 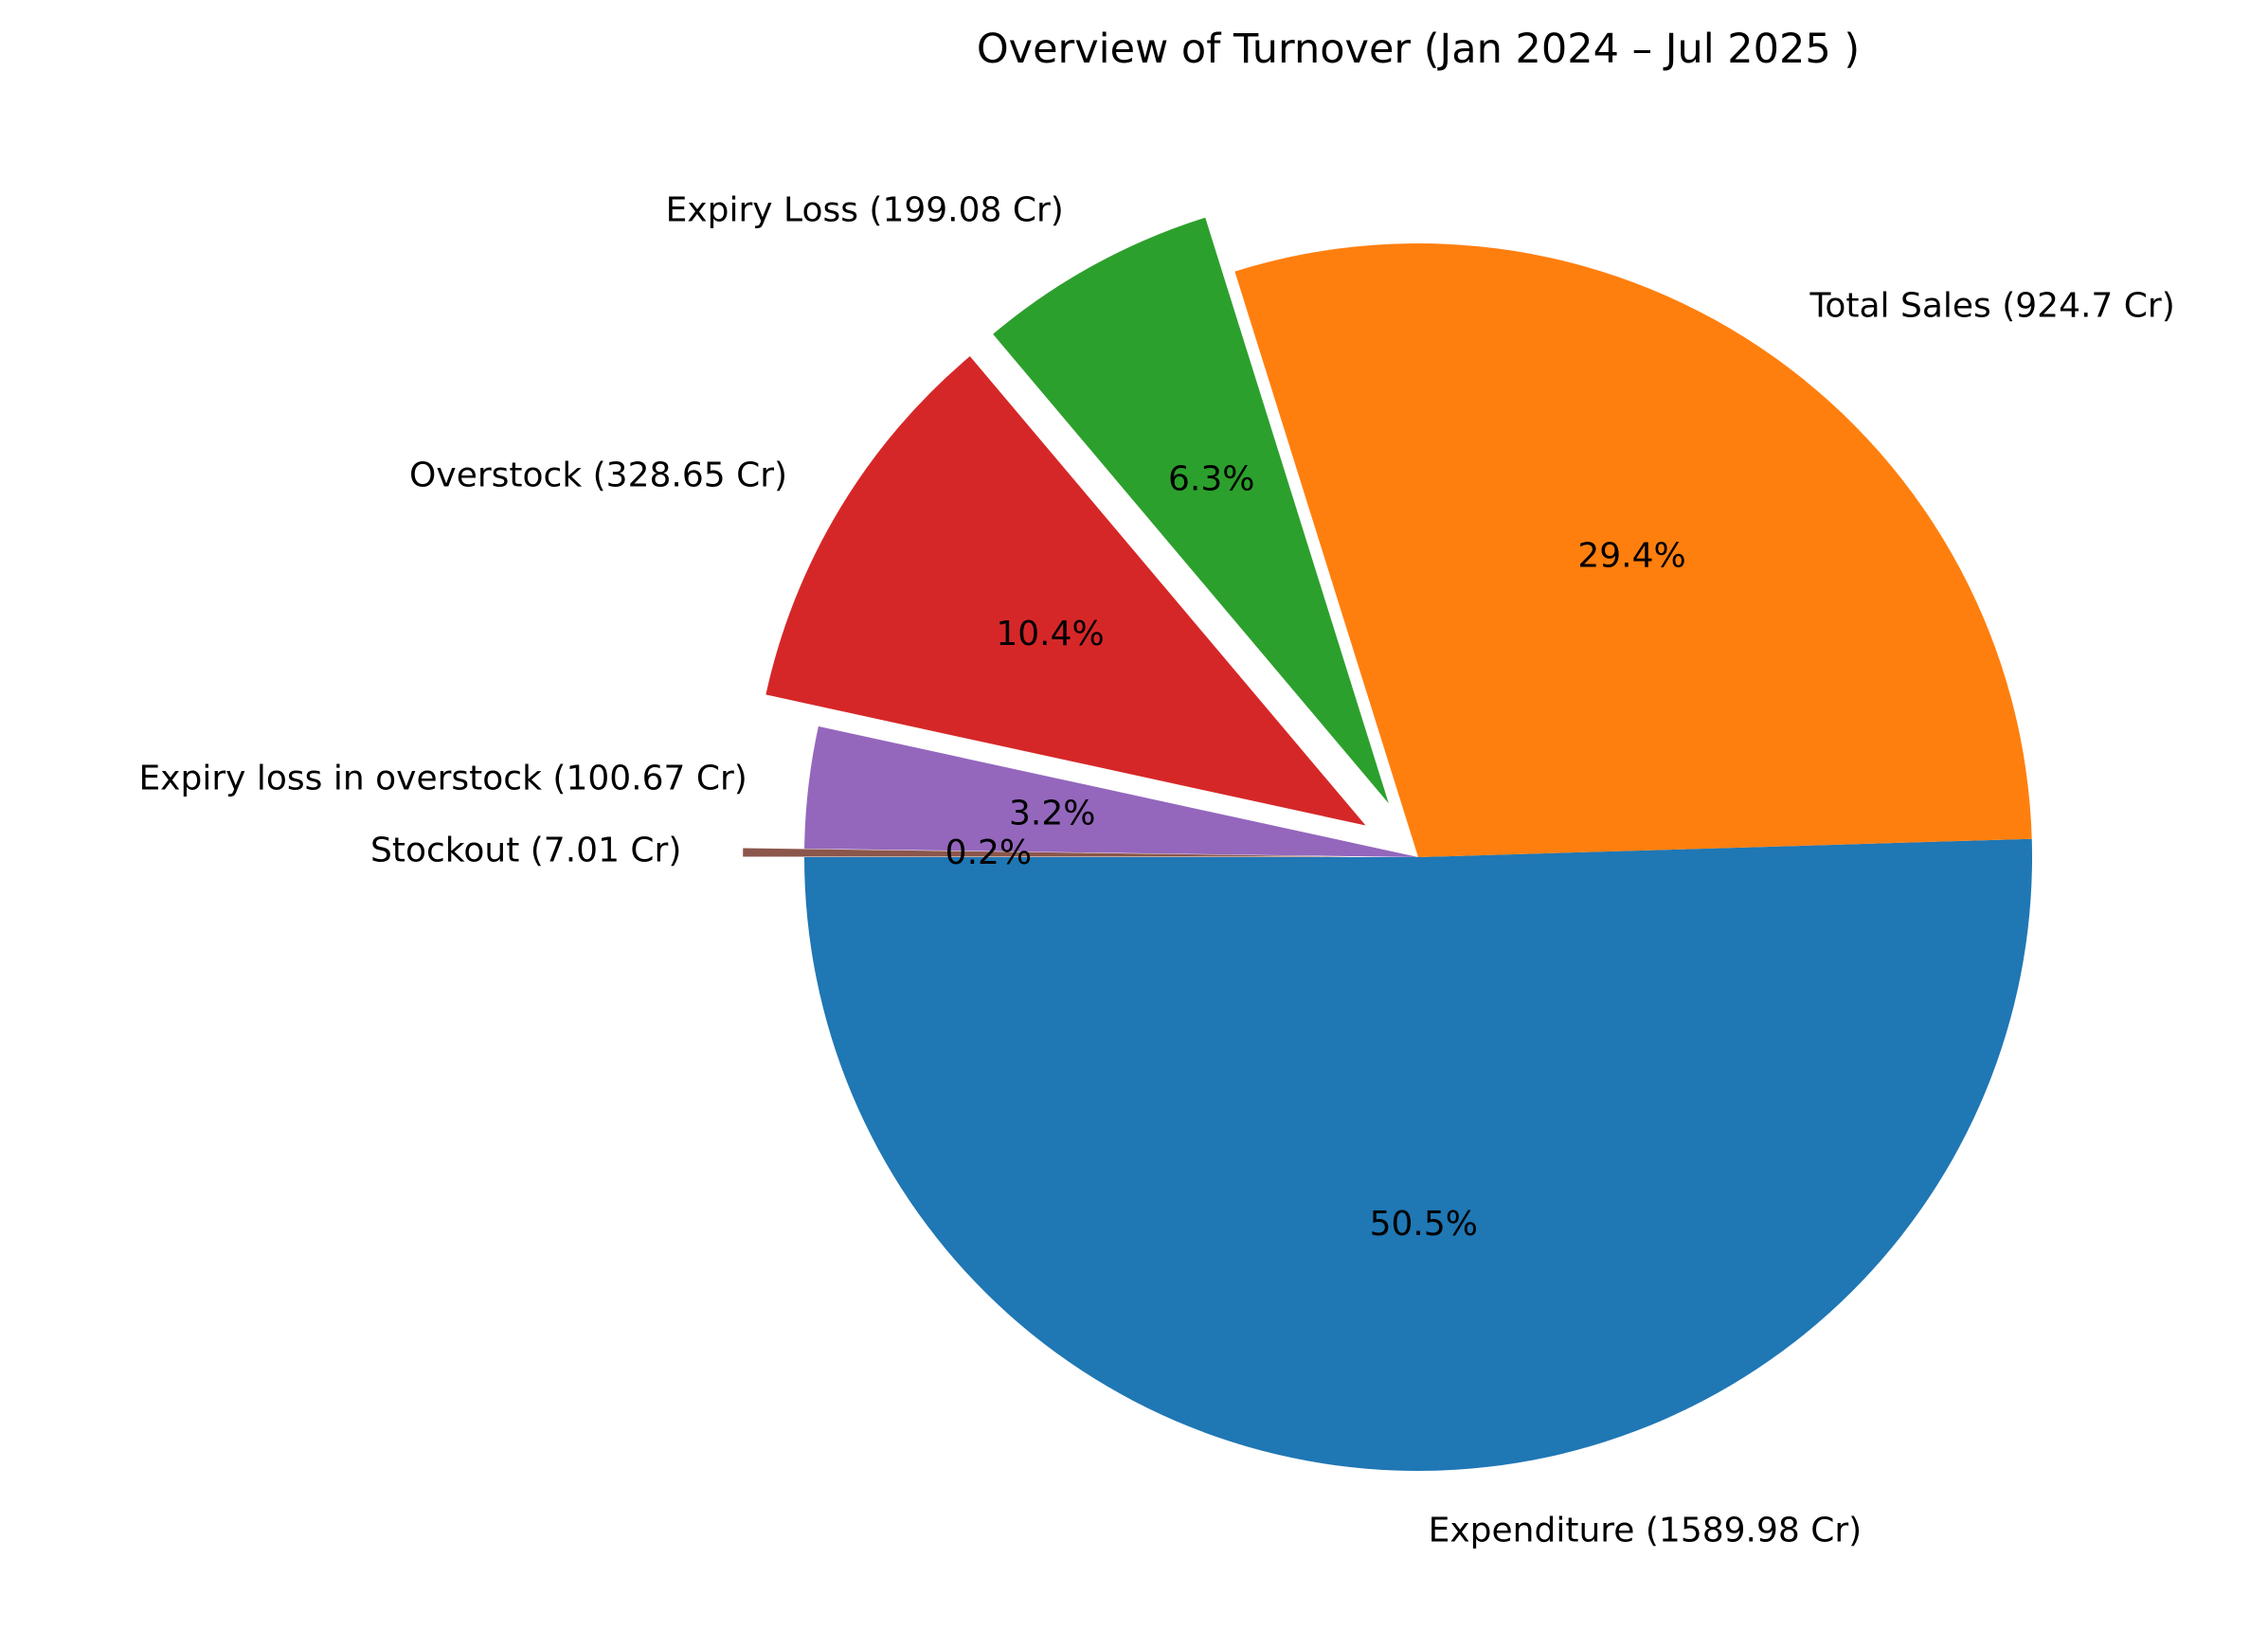 What do you see at coordinates (1631, 556) in the screenshot?
I see `slice-pct-total-sales: 29.4%` at bounding box center [1631, 556].